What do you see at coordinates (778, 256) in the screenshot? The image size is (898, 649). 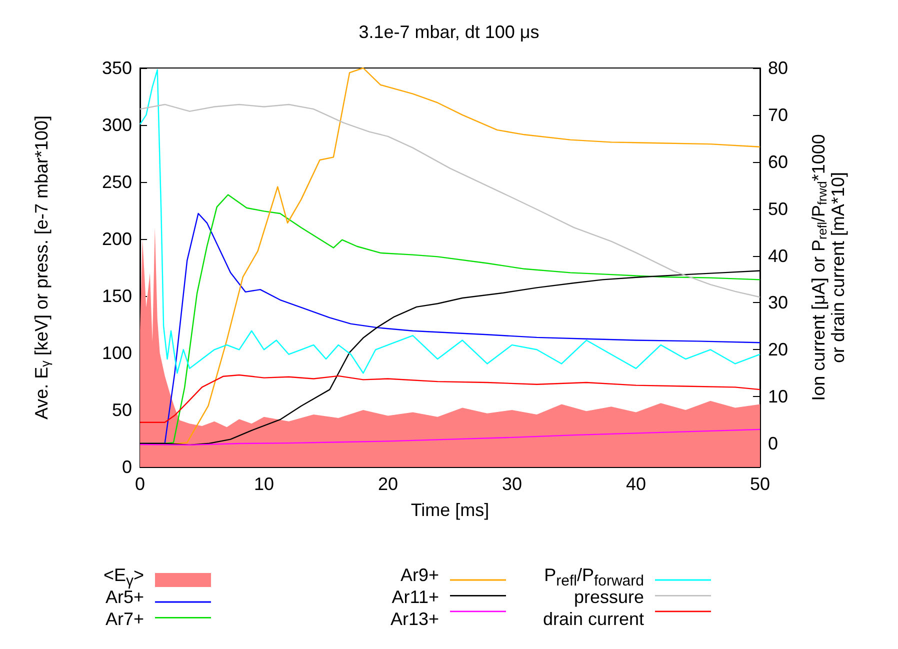 I see `y2-tick-label: 40` at bounding box center [778, 256].